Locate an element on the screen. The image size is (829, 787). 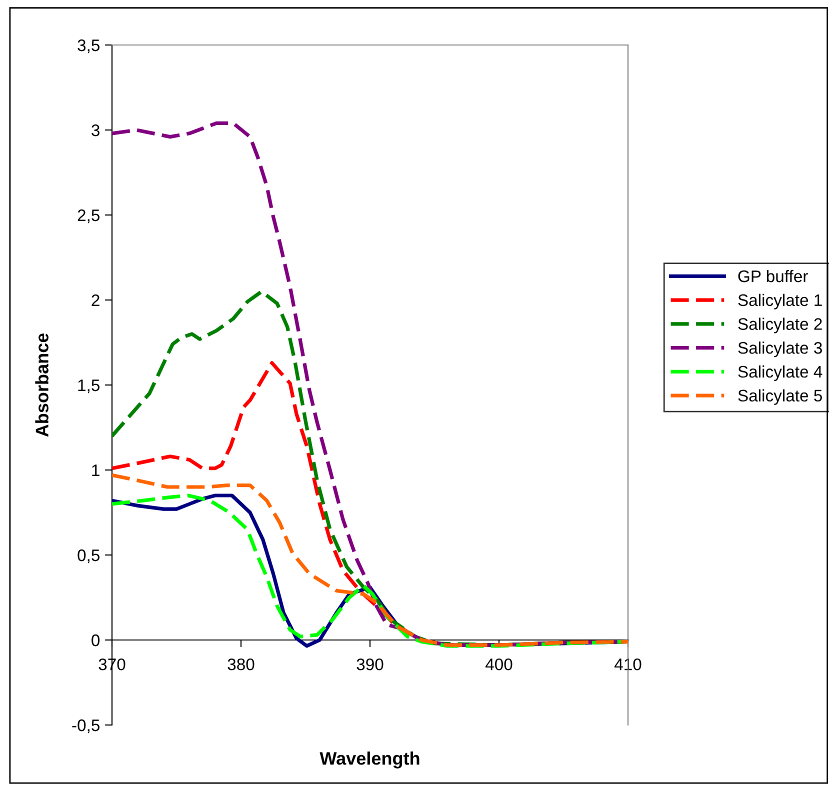
x-axis-title: Wavelength is located at coordinates (370, 760).